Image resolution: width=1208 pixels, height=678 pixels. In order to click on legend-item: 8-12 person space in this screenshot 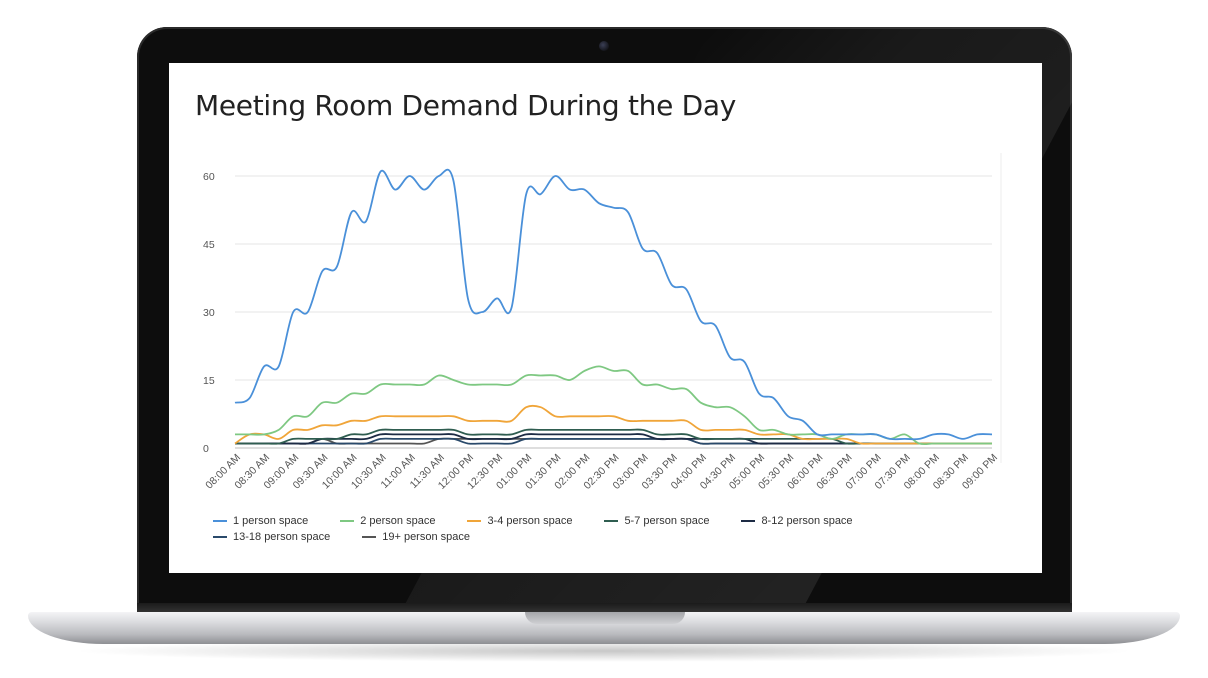, I will do `click(797, 521)`.